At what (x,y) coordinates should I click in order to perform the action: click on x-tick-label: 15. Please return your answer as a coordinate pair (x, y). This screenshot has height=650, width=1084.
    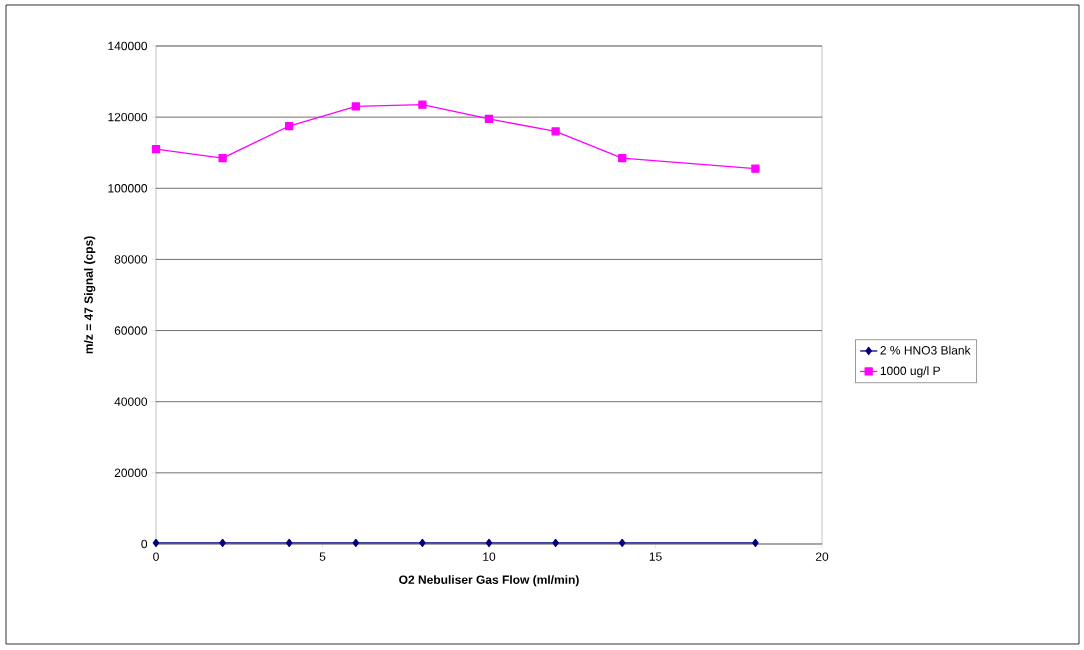
    Looking at the image, I should click on (655, 556).